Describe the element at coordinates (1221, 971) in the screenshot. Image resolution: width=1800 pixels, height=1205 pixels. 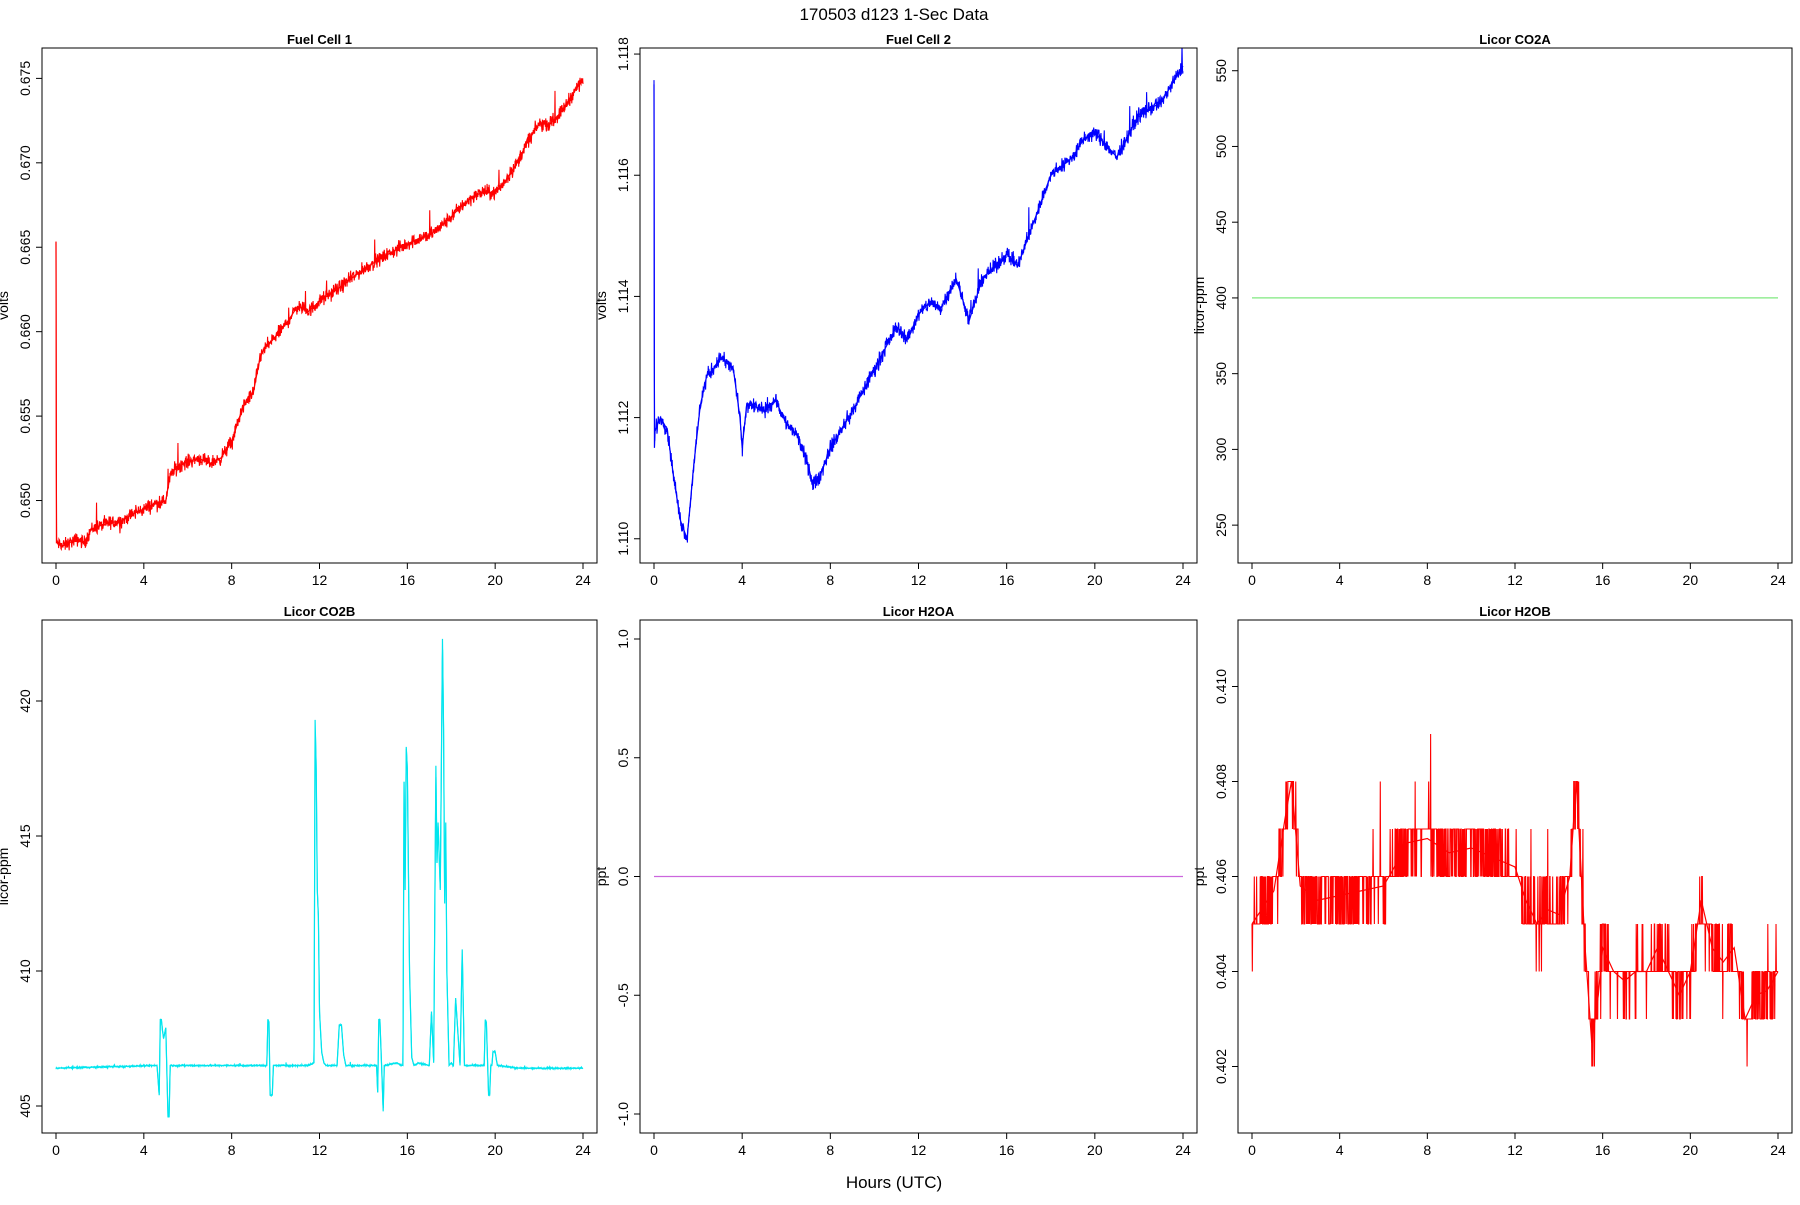
I see `y-tick-label: 0.404` at that location.